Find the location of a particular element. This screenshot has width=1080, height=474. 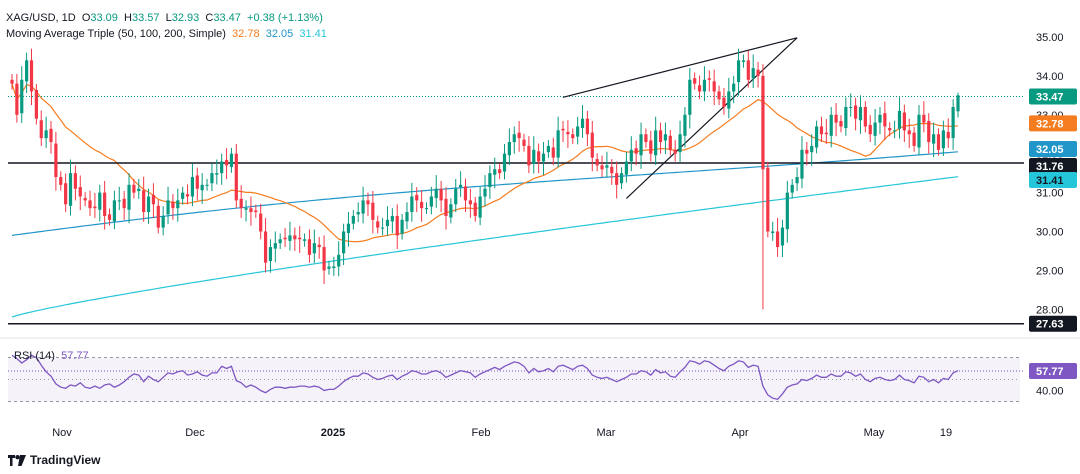

price-badge-text: 31.76 is located at coordinates (1050, 167).